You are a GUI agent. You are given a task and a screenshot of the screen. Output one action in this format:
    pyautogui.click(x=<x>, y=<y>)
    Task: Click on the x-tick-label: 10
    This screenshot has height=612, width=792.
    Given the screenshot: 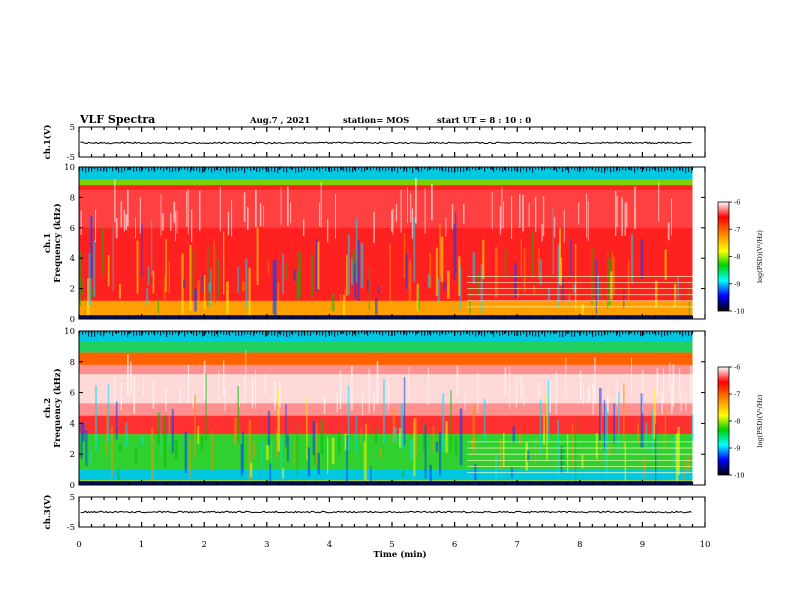 What is the action you would take?
    pyautogui.click(x=705, y=545)
    